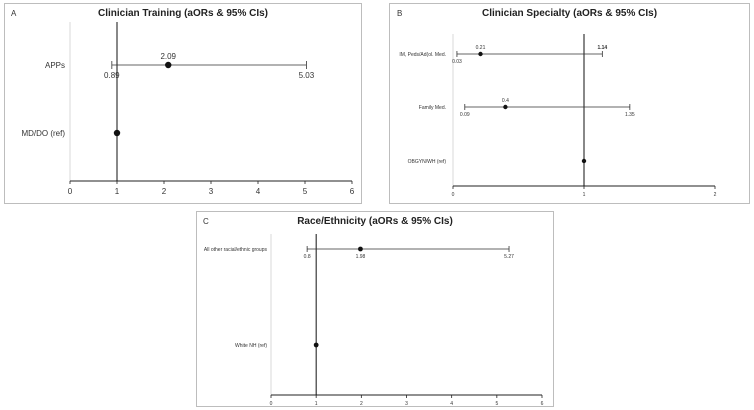 Image resolution: width=754 pixels, height=410 pixels. Describe the element at coordinates (432, 108) in the screenshot. I see `category-label: Family Med.` at that location.